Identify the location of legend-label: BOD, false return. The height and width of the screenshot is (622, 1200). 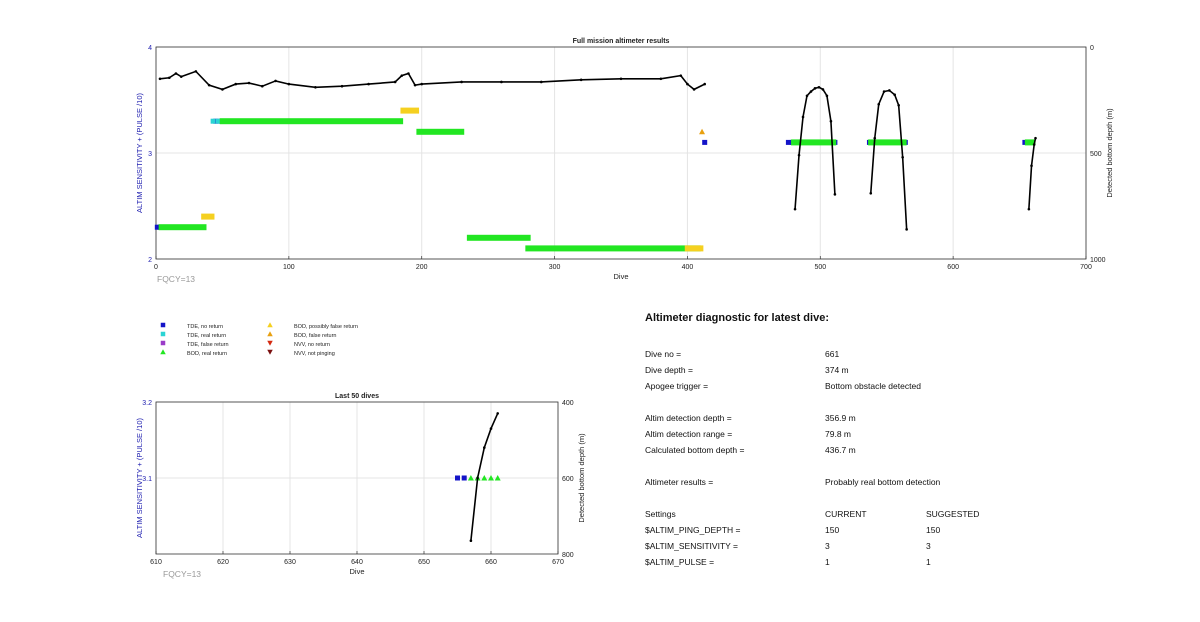
(315, 336).